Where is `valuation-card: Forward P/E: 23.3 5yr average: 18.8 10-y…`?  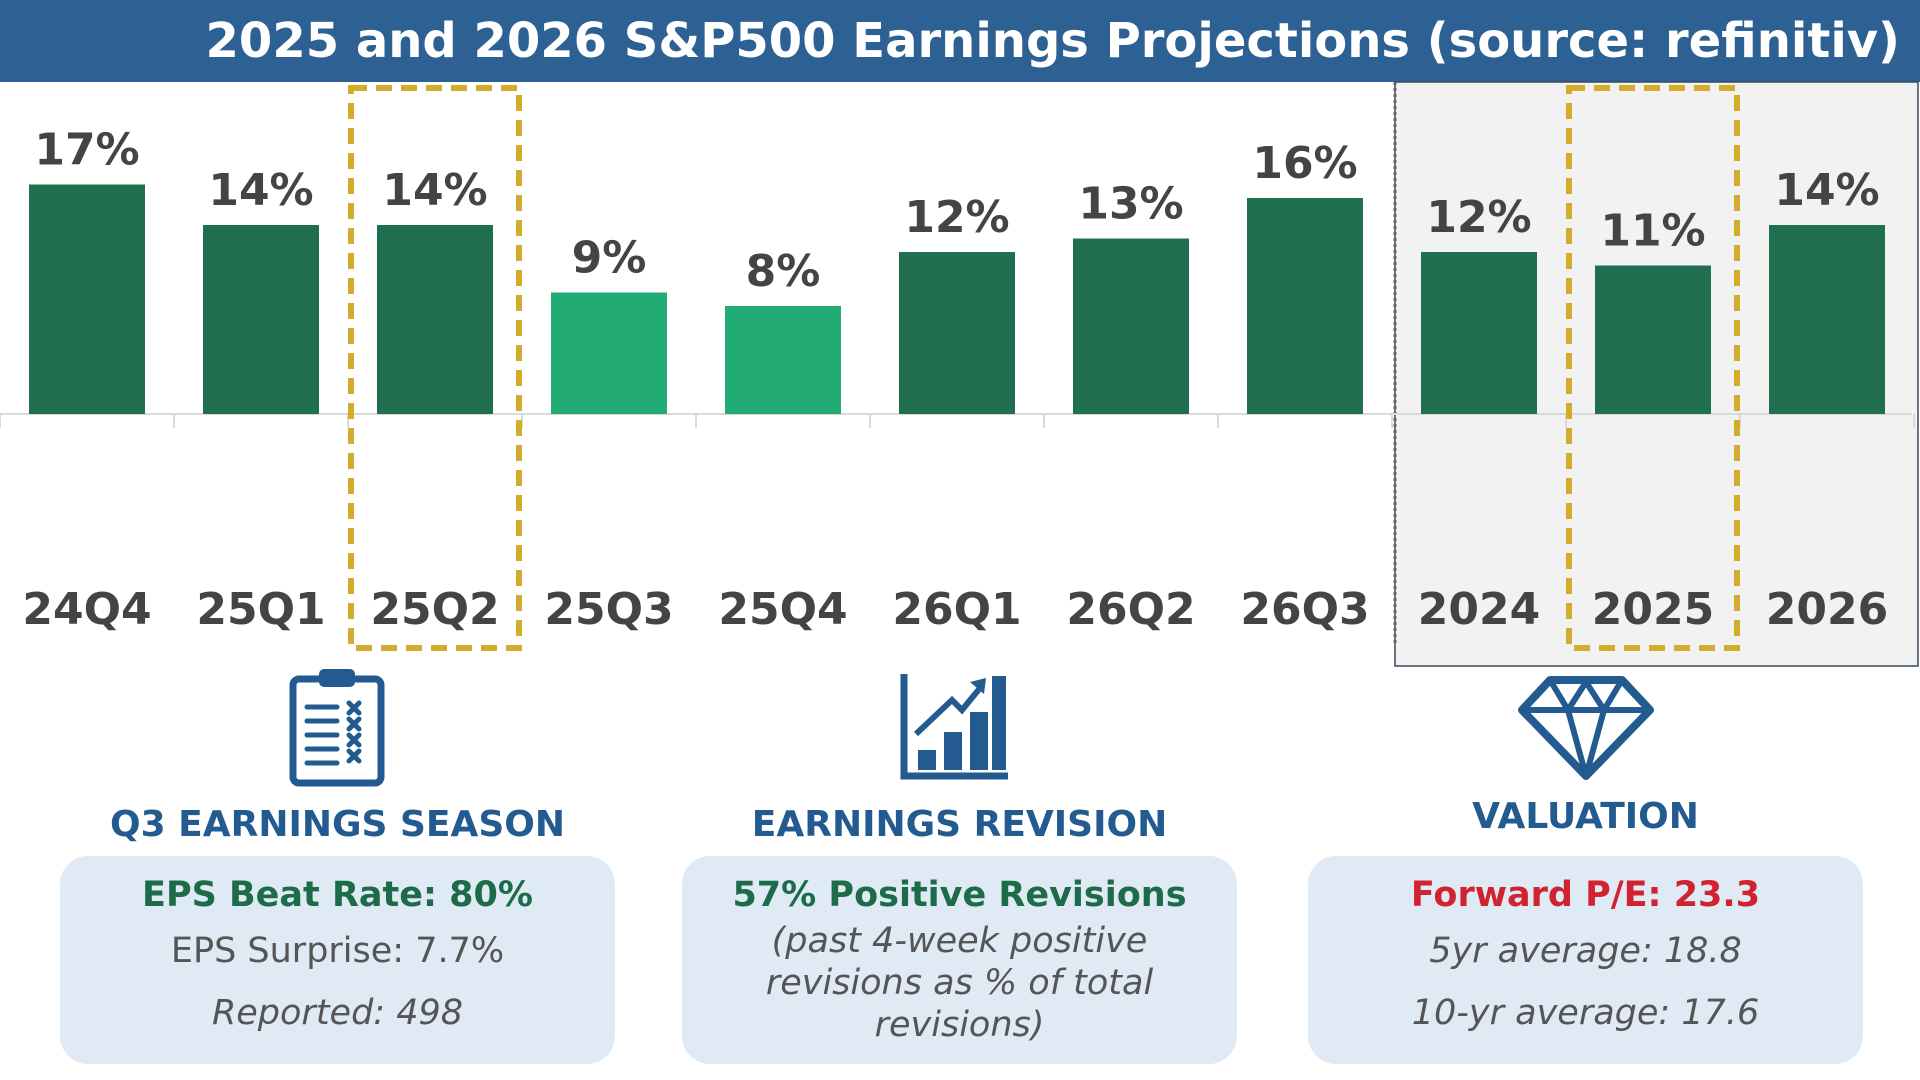
valuation-card: Forward P/E: 23.3 5yr average: 18.8 10-y… is located at coordinates (1585, 960).